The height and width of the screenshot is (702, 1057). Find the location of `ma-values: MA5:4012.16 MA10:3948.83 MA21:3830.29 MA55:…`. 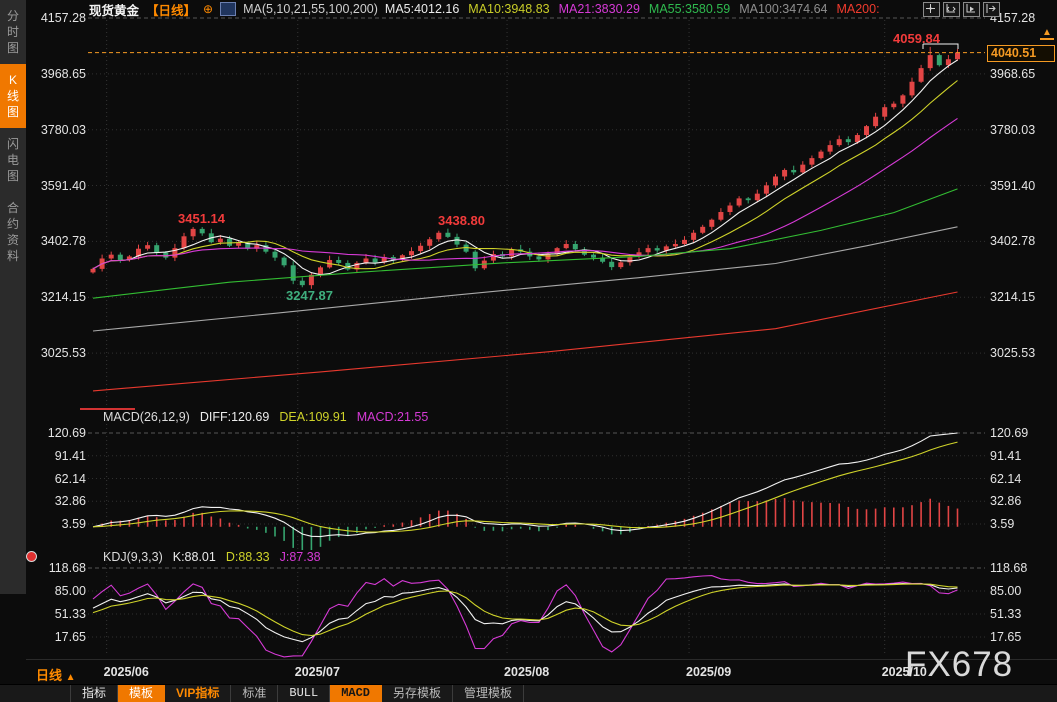

ma-values: MA5:4012.16 MA10:3948.83 MA21:3830.29 MA55:… is located at coordinates (632, 9).